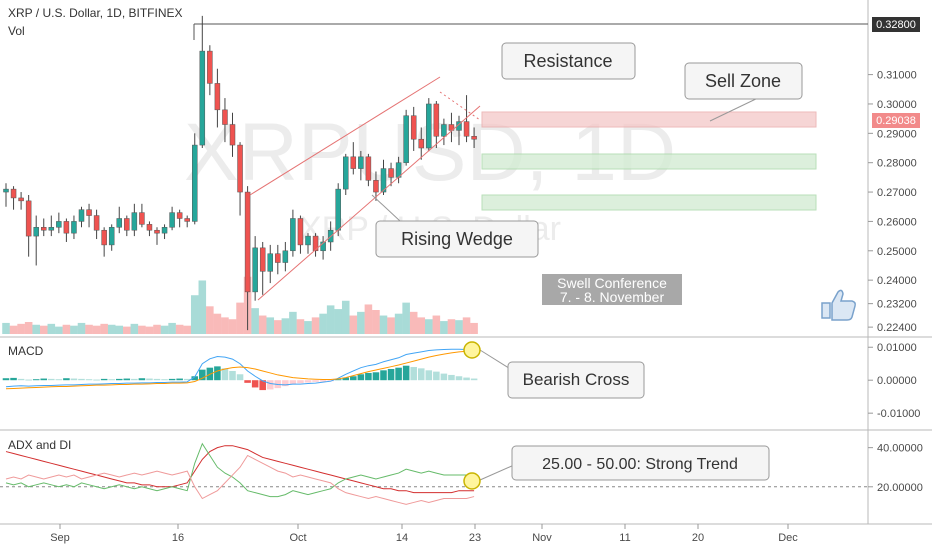 This screenshot has height=550, width=932. I want to click on macd-line, so click(240, 368).